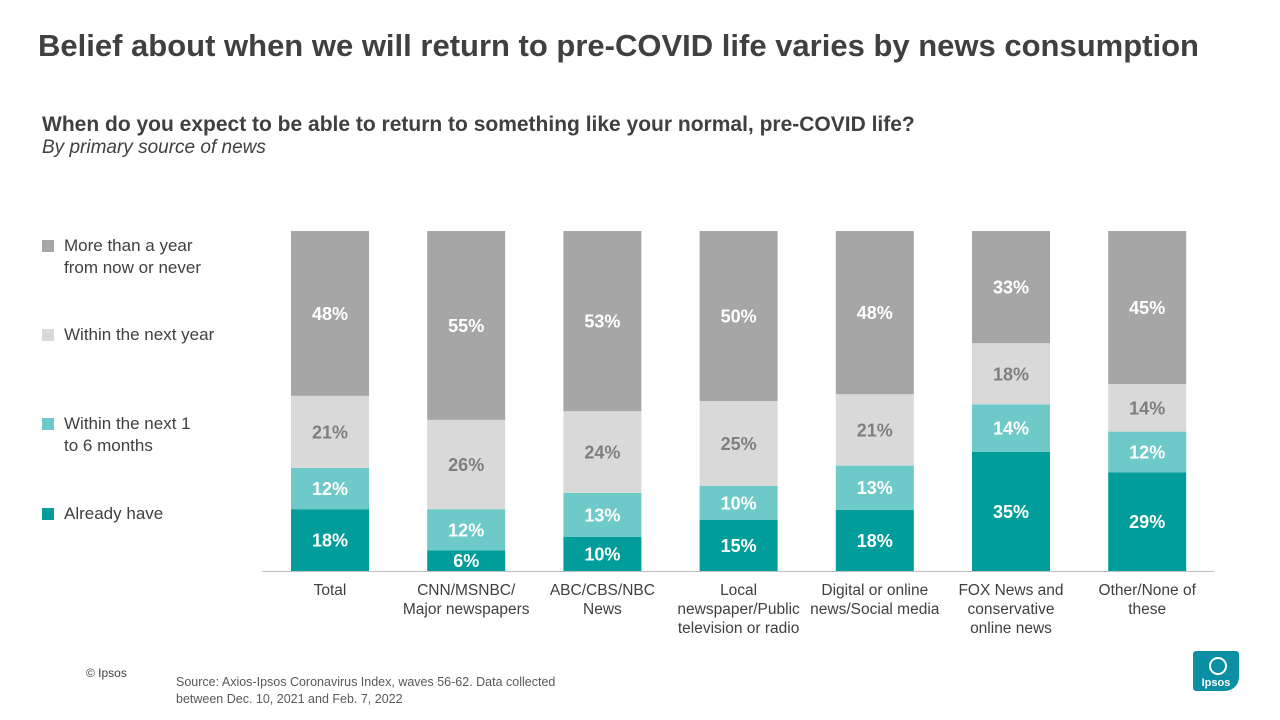  I want to click on legend-label-already-have: Already have, so click(114, 513).